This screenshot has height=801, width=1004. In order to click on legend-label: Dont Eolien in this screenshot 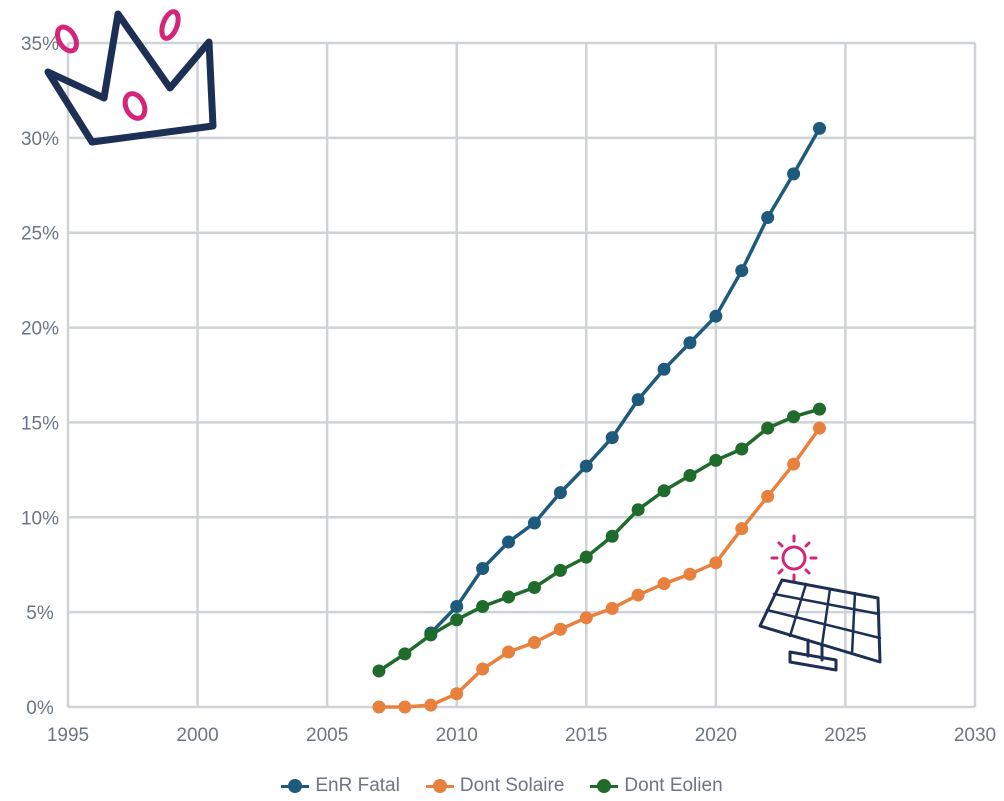, I will do `click(673, 785)`.